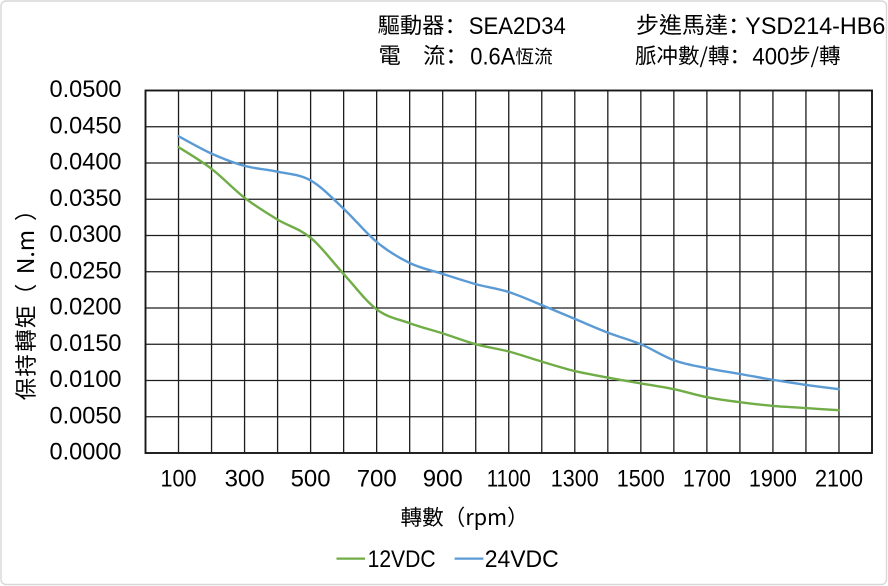 The image size is (888, 586). Describe the element at coordinates (707, 479) in the screenshot. I see `svg-text: 1700` at that location.